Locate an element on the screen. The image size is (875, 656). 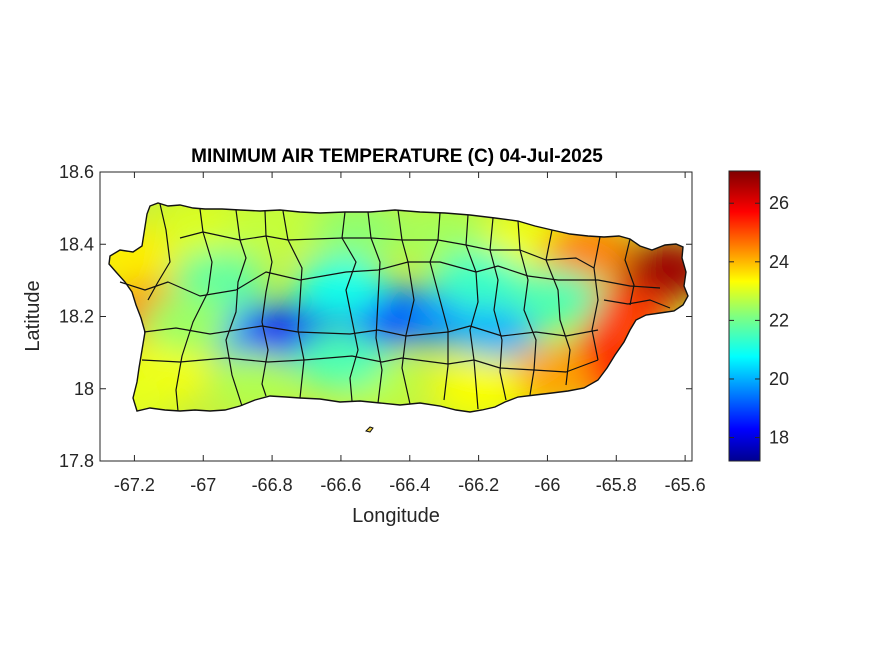
y-tick-label: 18 is located at coordinates (84, 389).